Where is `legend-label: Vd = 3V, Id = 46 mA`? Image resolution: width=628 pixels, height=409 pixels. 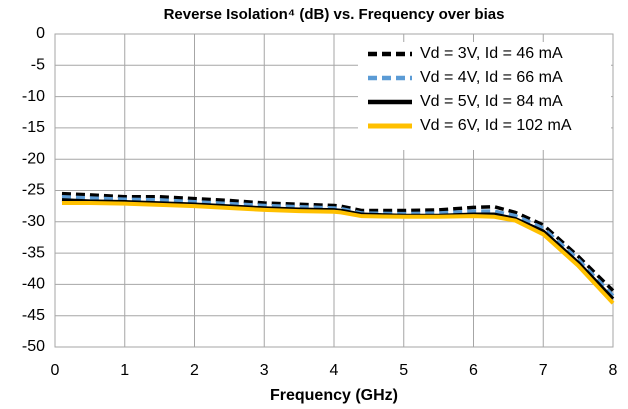
legend-label: Vd = 3V, Id = 46 mA is located at coordinates (491, 53).